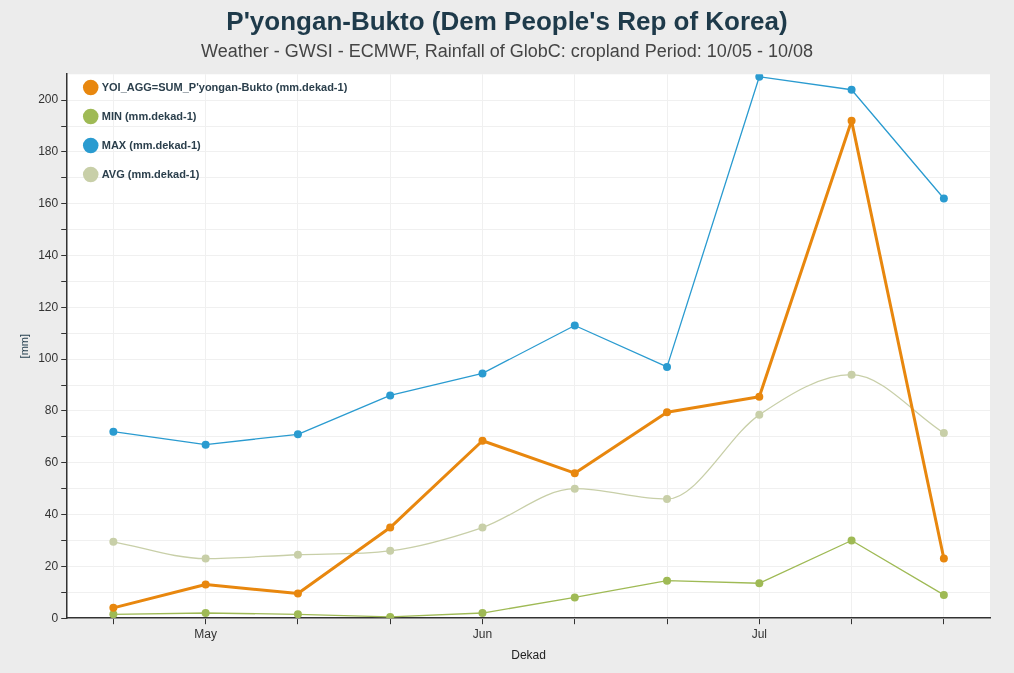  I want to click on y-tick-label: 60, so click(51, 462).